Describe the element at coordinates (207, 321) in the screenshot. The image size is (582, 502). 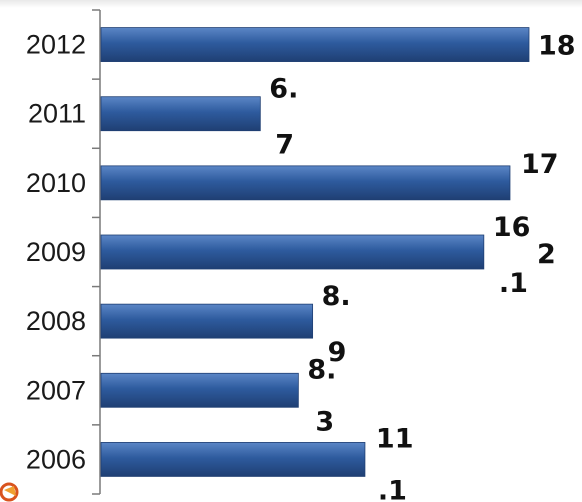
I see `bar-2008` at that location.